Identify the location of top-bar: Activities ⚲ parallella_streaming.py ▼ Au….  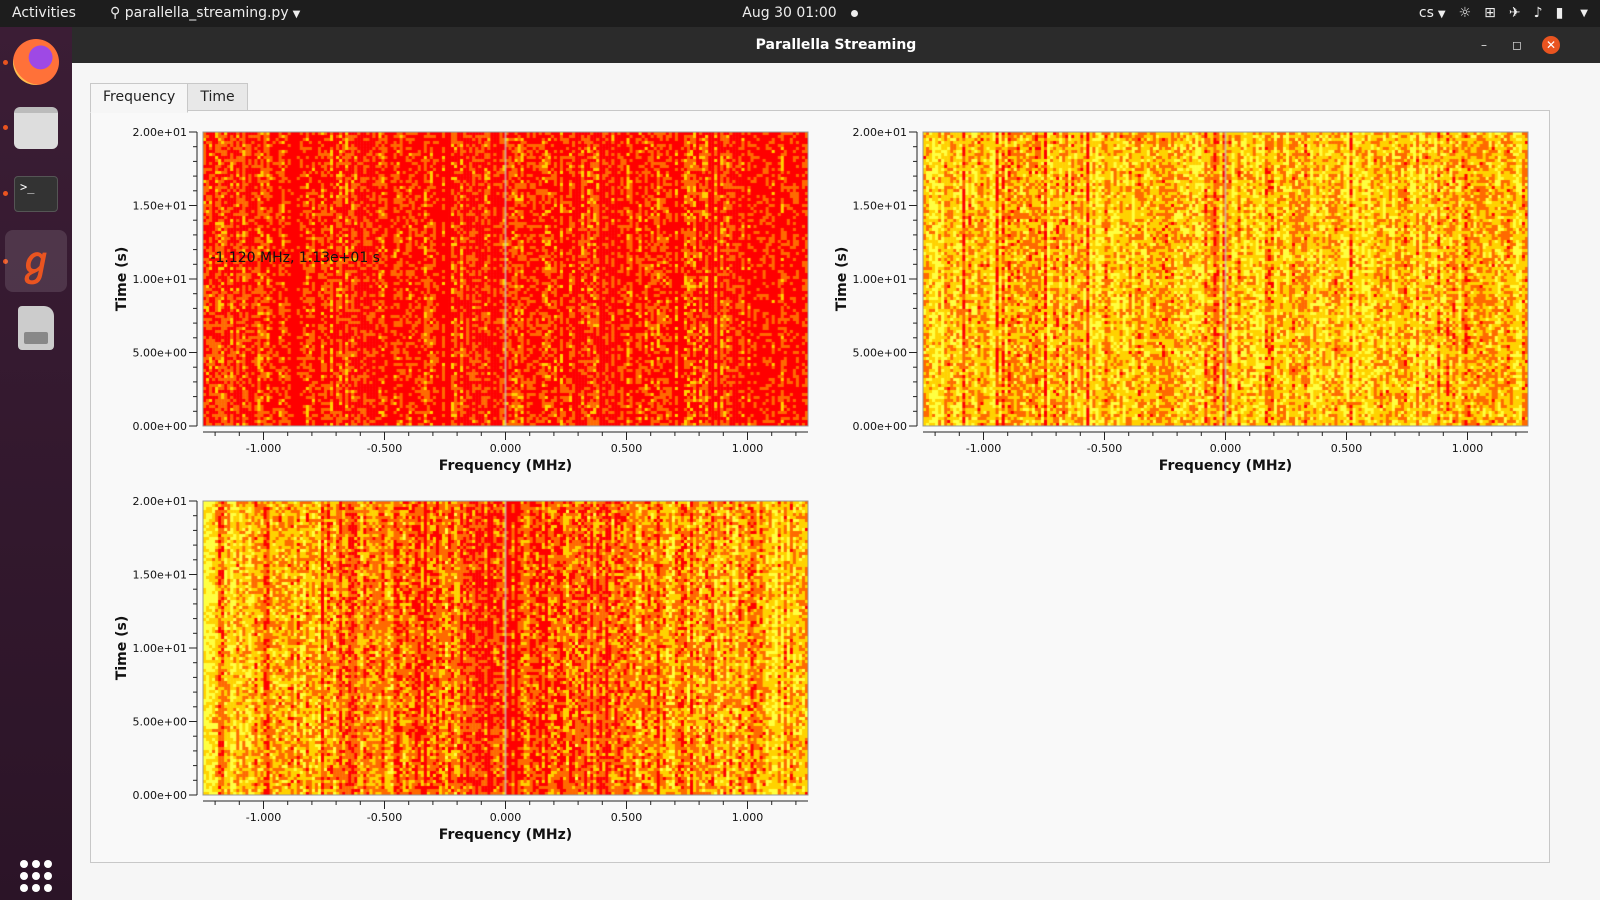
(800, 13).